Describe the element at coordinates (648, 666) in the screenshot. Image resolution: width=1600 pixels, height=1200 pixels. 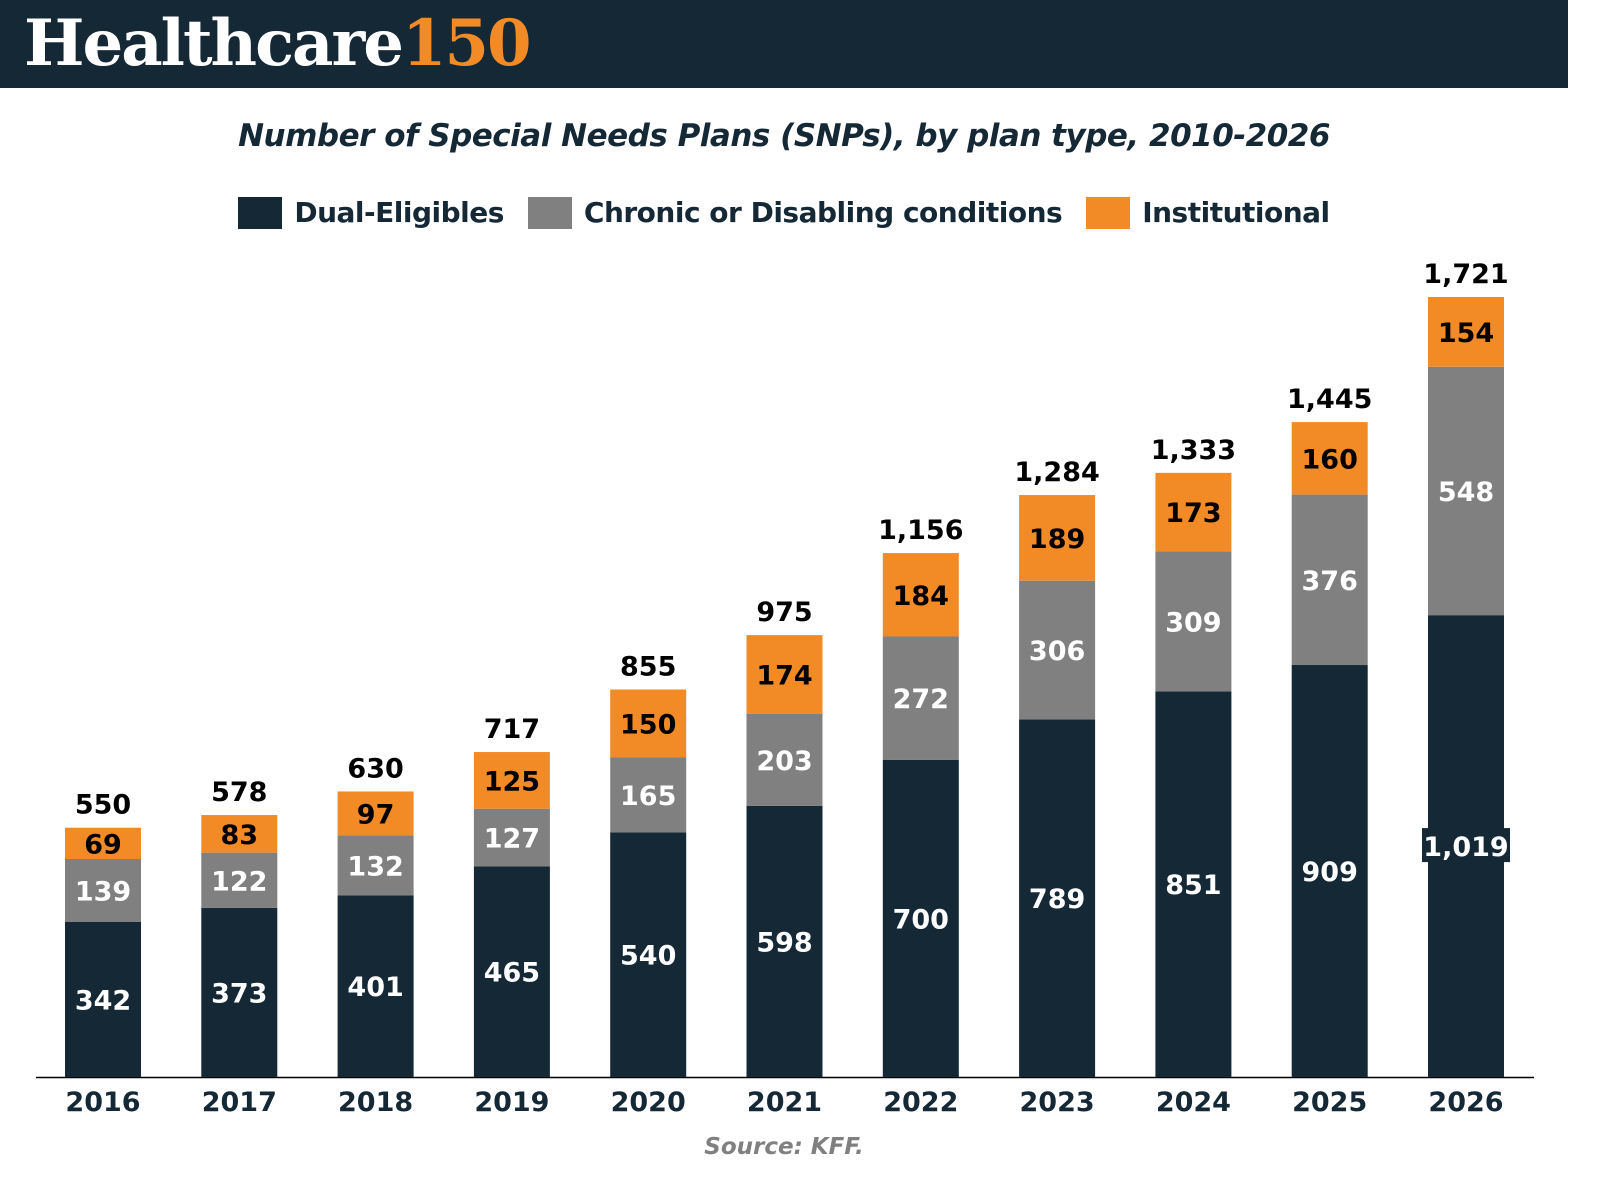
I see `total-label: 855` at that location.